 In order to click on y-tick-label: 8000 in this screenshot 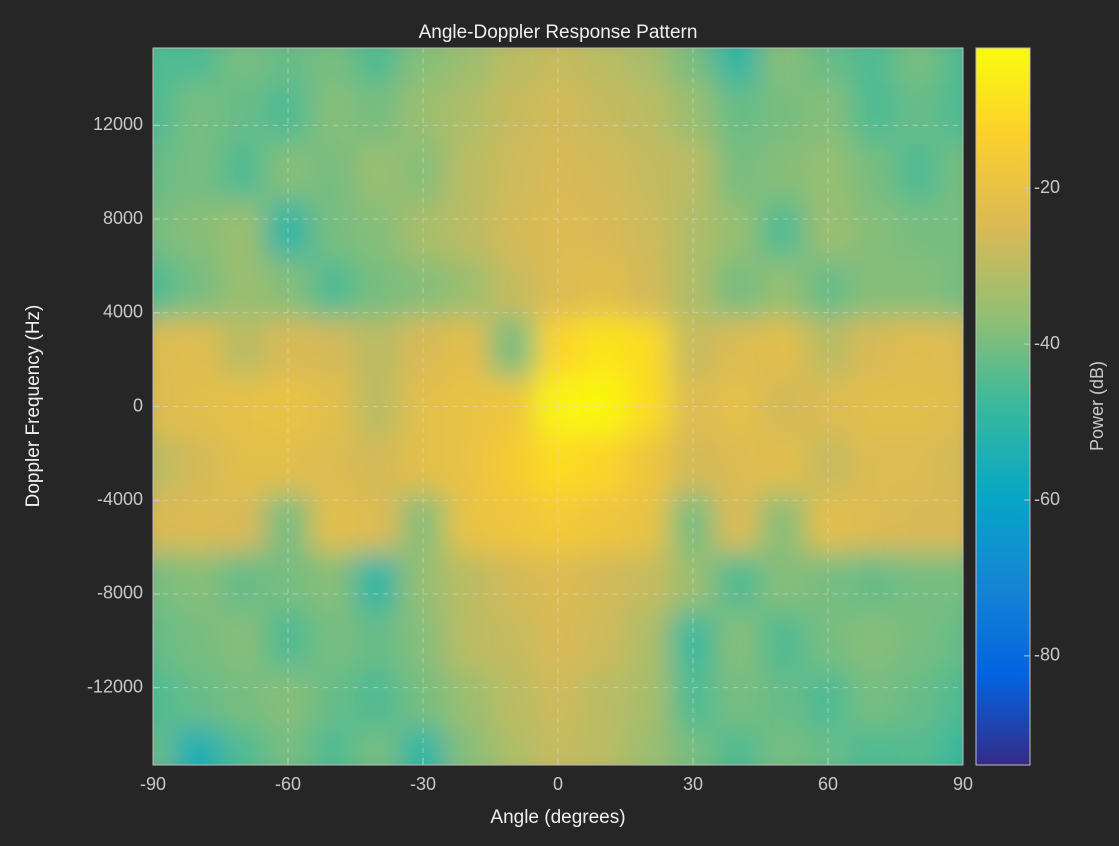, I will do `click(123, 218)`.